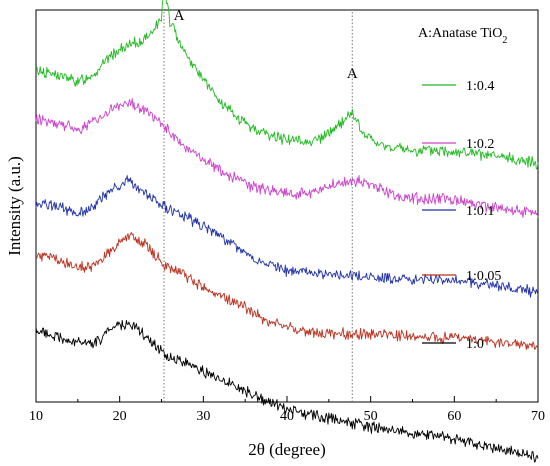 This screenshot has height=466, width=550. Describe the element at coordinates (287, 416) in the screenshot. I see `x-tick-label: 40` at that location.